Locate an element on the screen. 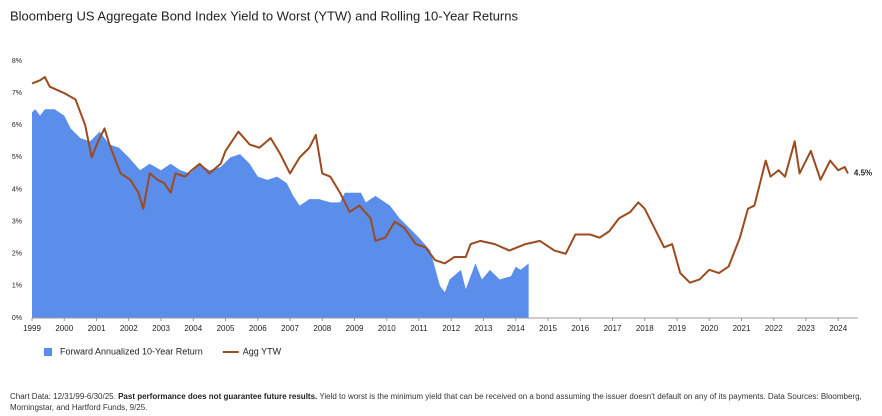 This screenshot has width=882, height=416. x-tick-label: 2023 is located at coordinates (806, 328).